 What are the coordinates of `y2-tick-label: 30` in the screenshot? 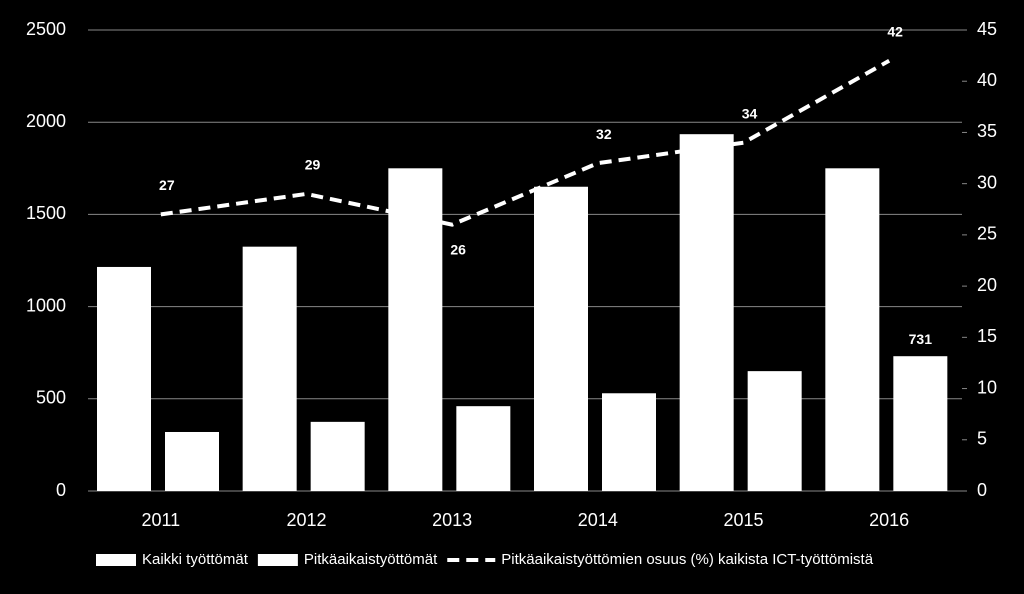 It's located at (987, 182).